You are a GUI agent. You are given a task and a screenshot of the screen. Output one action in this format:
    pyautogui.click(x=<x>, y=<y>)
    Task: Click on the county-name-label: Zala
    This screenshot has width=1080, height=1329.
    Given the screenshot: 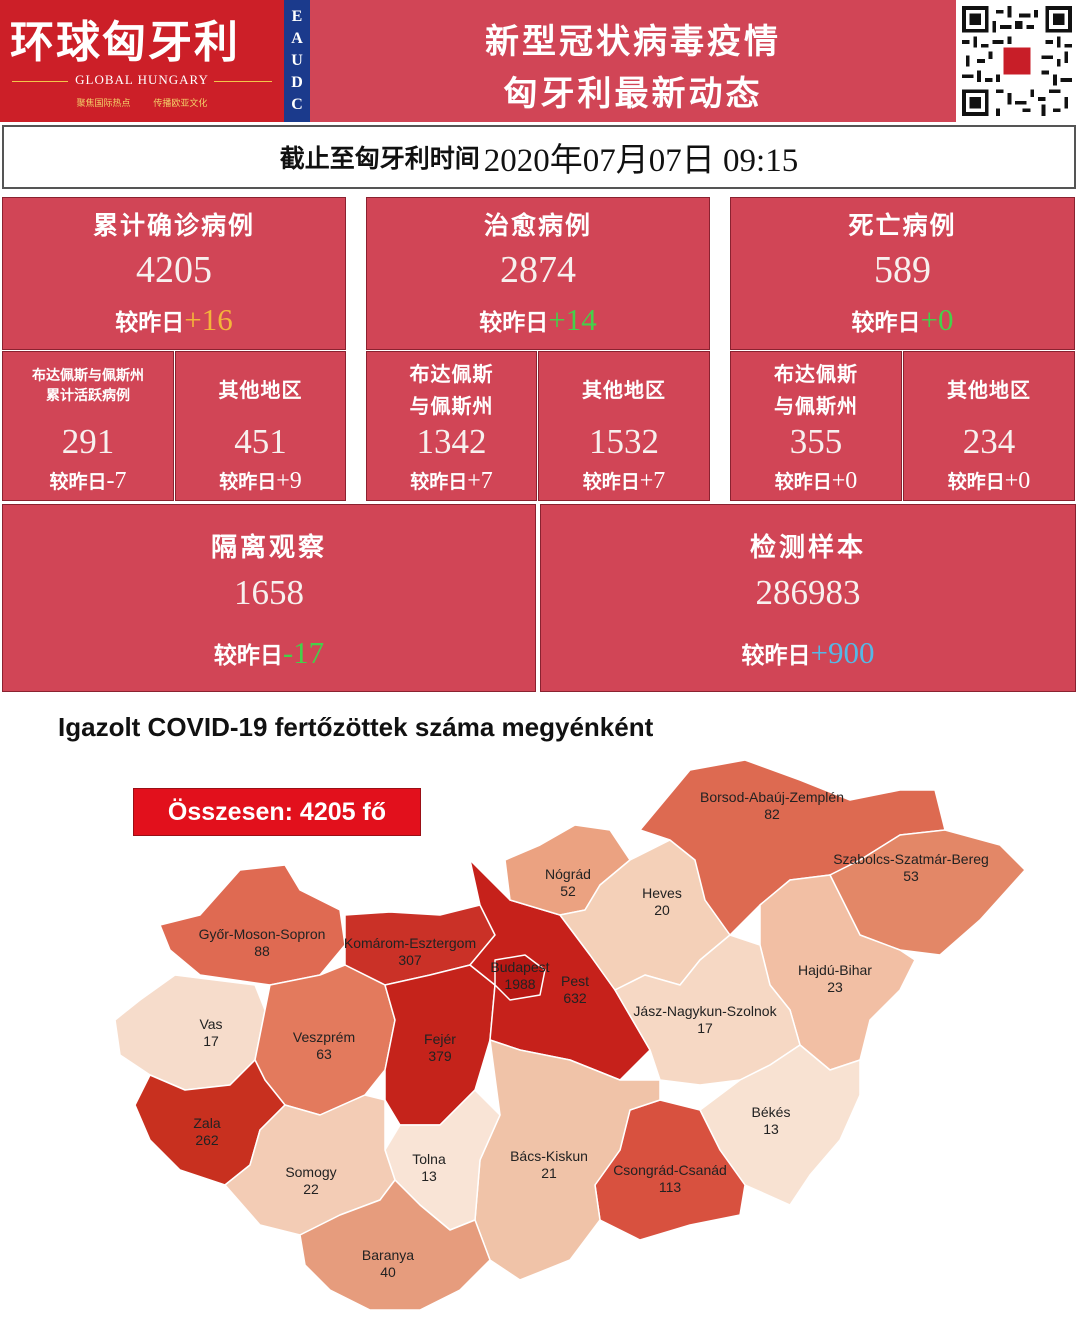 What is the action you would take?
    pyautogui.click(x=206, y=1123)
    